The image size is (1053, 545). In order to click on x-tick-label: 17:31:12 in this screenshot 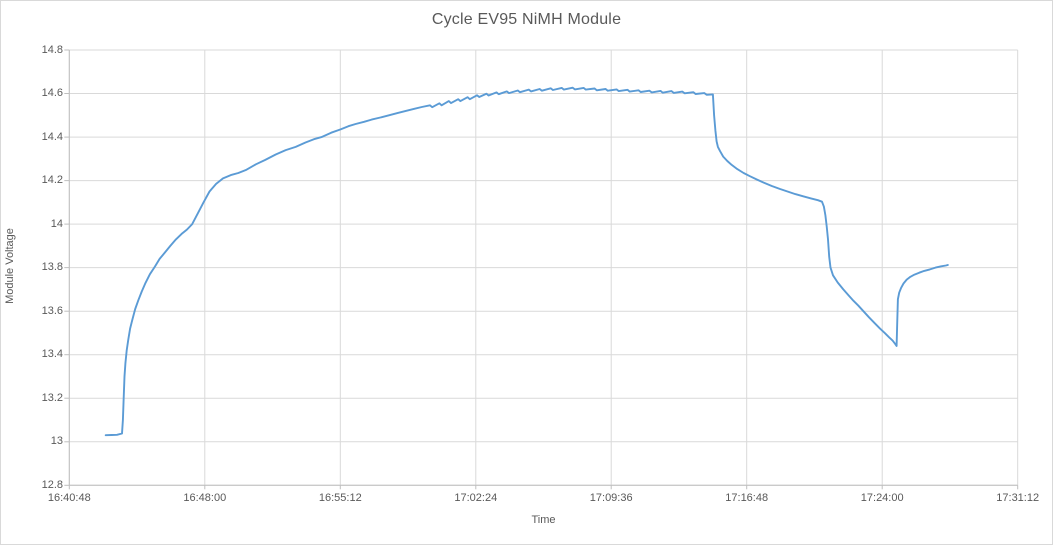, I will do `click(1018, 498)`.